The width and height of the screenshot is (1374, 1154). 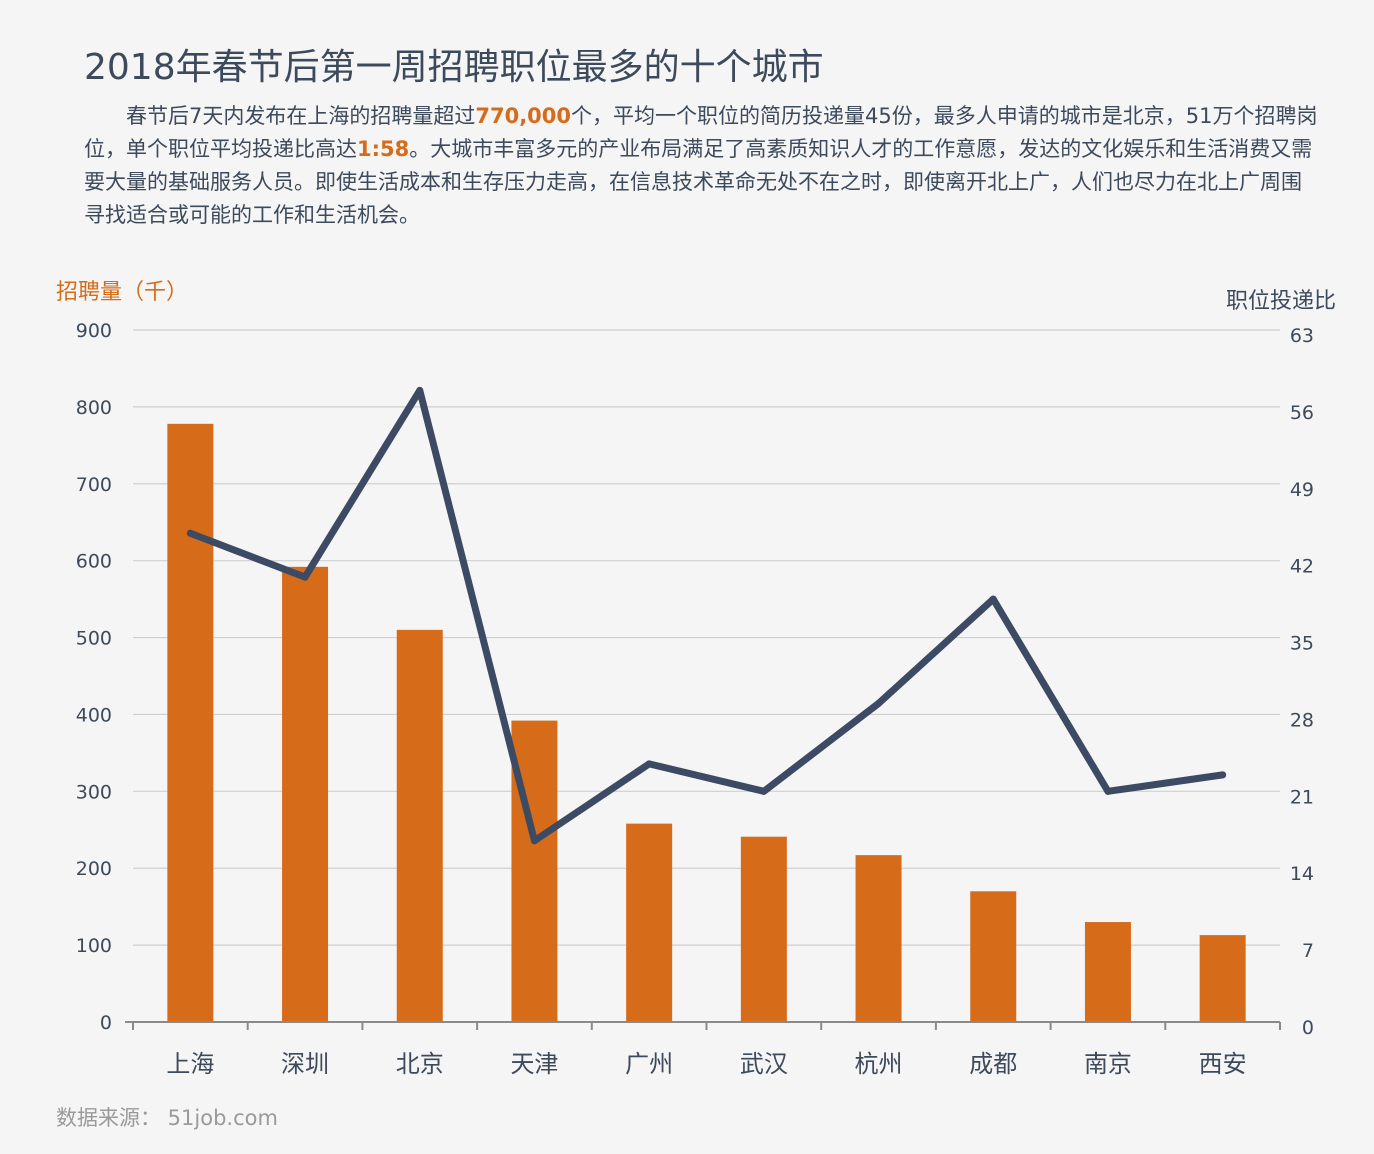 What do you see at coordinates (122, 292) in the screenshot?
I see `left-axis-title: 招聘量（千）` at bounding box center [122, 292].